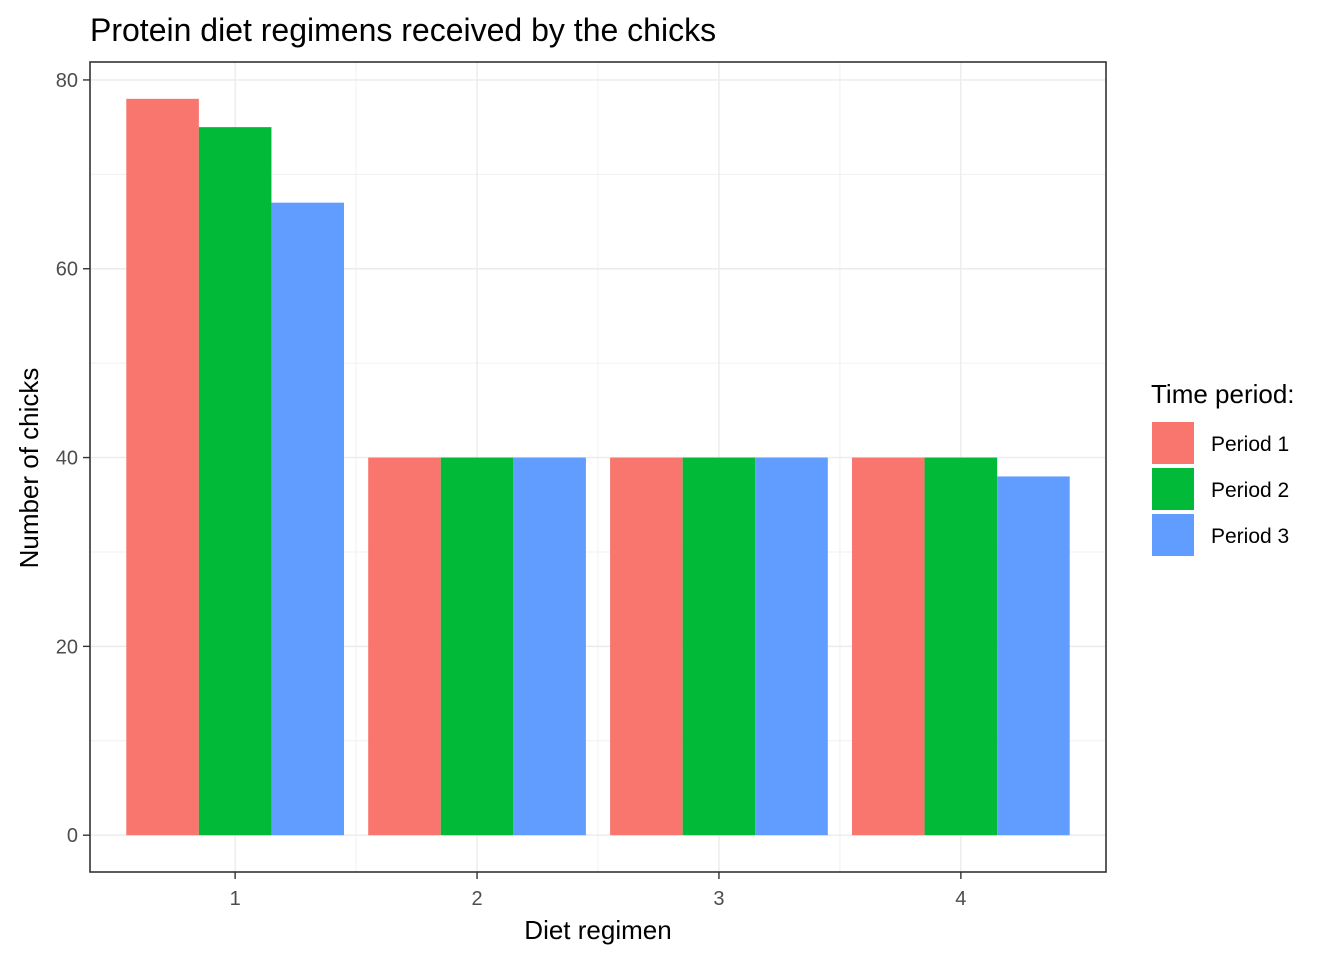  Describe the element at coordinates (1250, 490) in the screenshot. I see `legend-label: Period 2` at that location.